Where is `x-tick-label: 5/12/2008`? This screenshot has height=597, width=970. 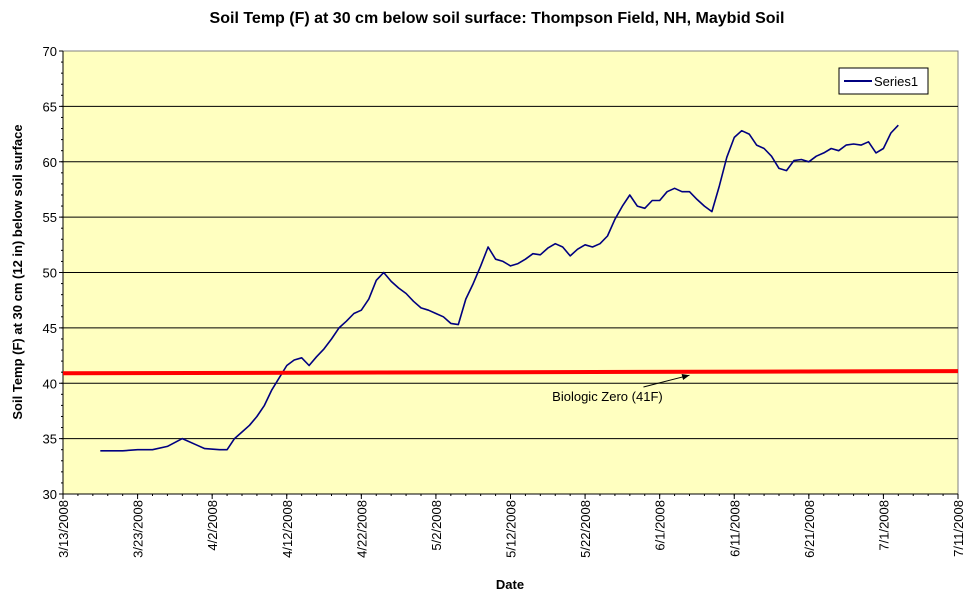
x-tick-label: 5/12/2008 is located at coordinates (511, 529).